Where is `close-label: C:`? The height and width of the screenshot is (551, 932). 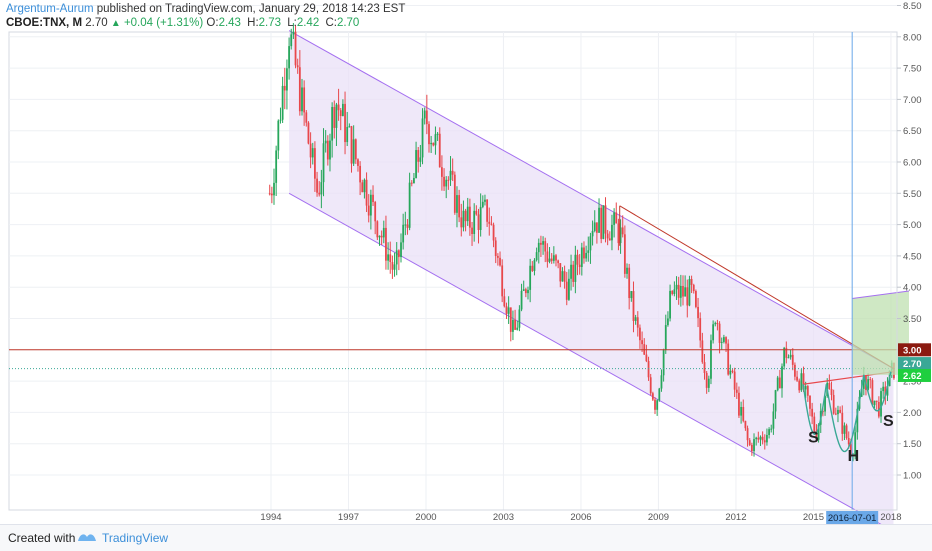 close-label: C: is located at coordinates (331, 23).